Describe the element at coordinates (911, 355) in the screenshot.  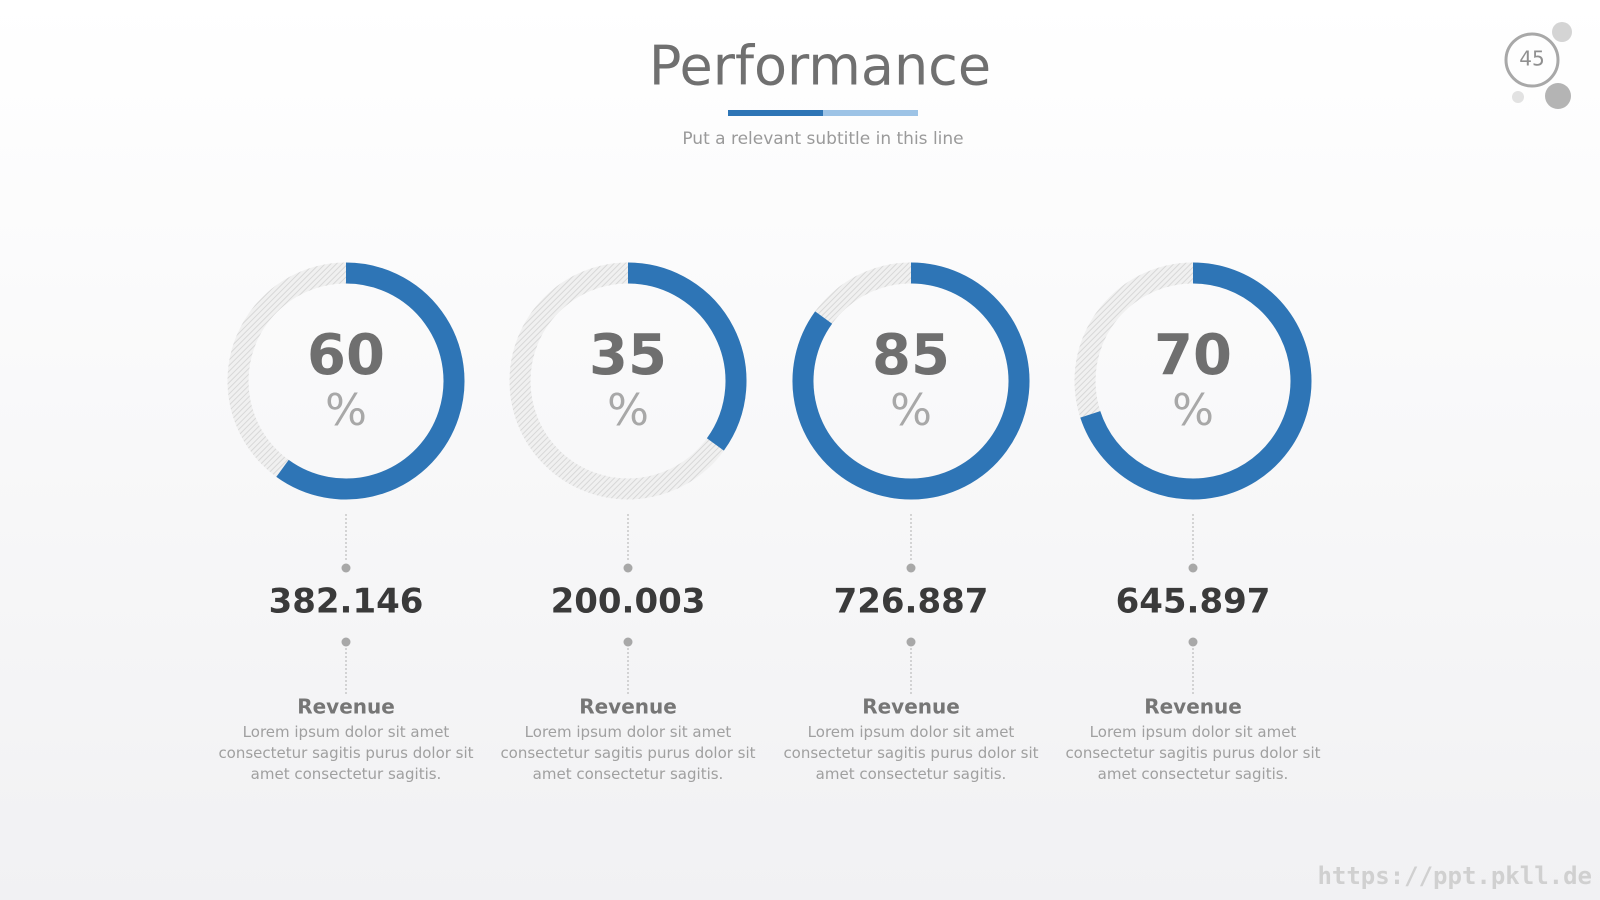
I see `donut-value: 85` at that location.